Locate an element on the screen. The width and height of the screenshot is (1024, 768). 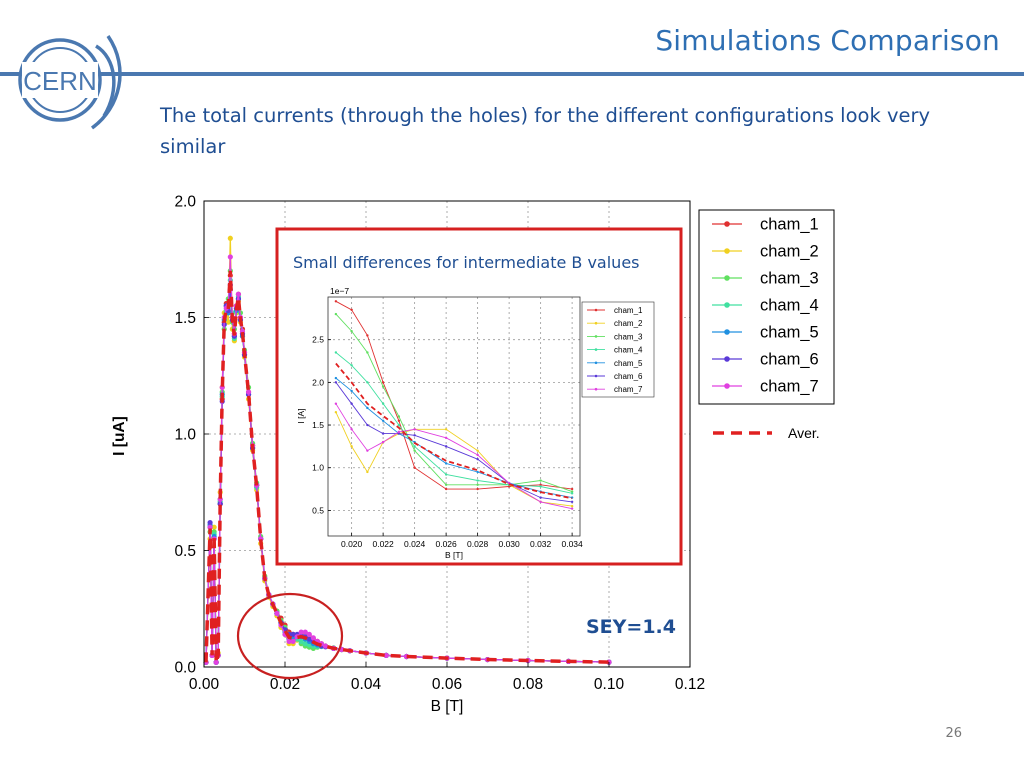
legend-label-cham_5: cham_5 is located at coordinates (789, 333).